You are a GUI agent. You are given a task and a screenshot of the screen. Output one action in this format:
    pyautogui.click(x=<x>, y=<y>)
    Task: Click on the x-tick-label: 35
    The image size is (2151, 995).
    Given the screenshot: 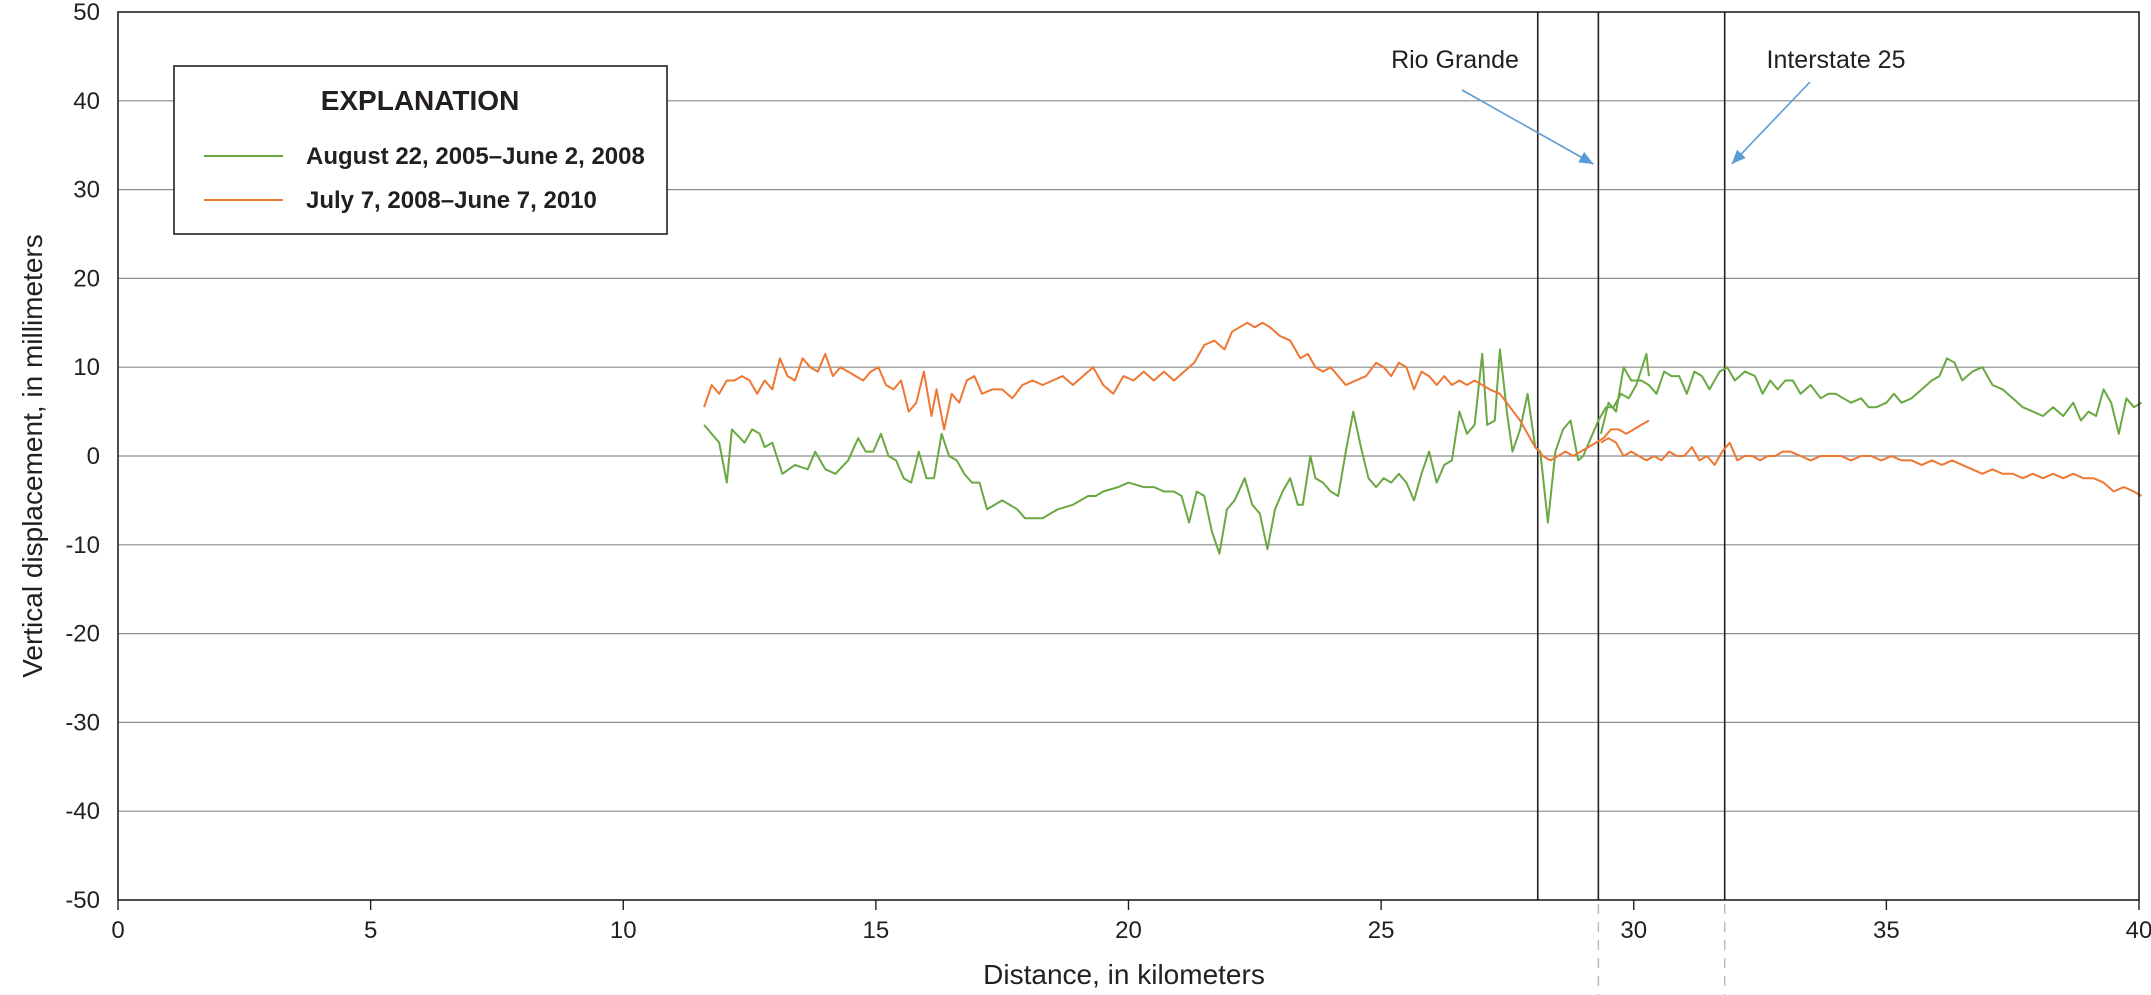 What is the action you would take?
    pyautogui.click(x=1886, y=930)
    